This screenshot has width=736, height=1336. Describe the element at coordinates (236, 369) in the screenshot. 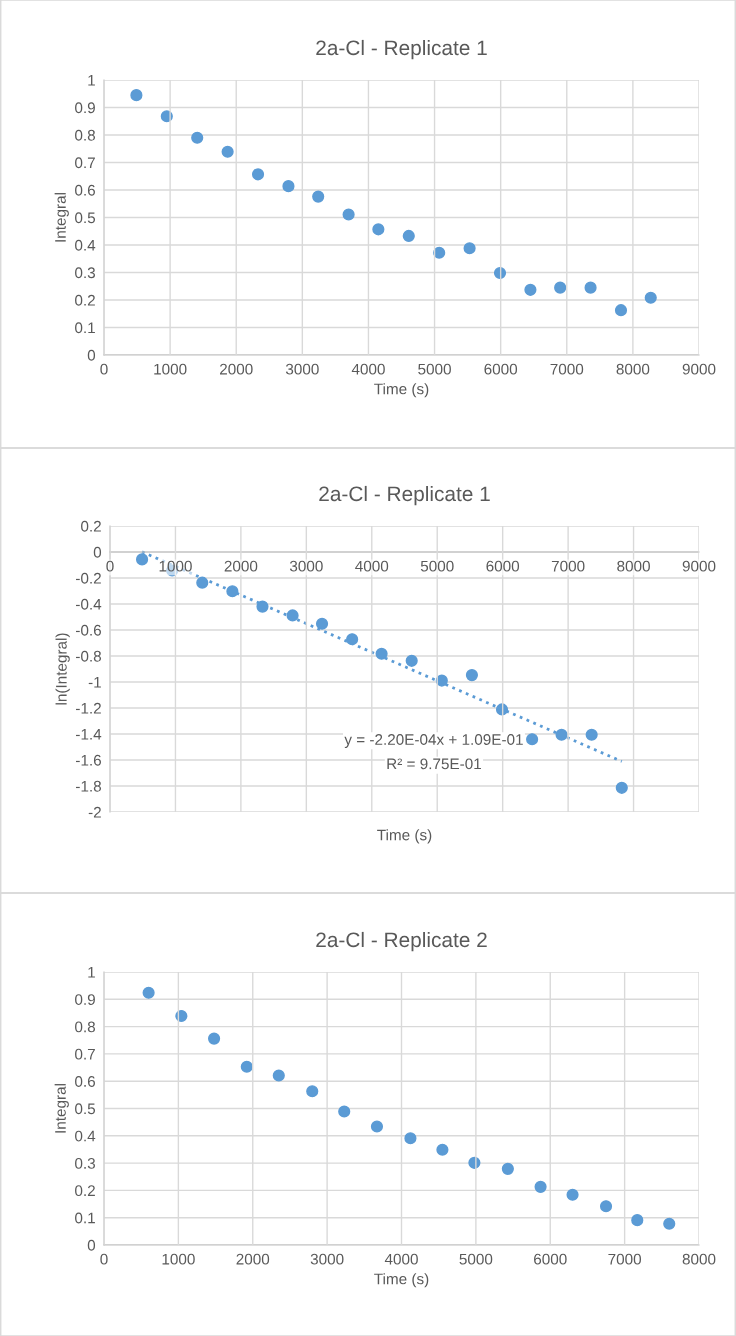

I see `x-tick-label: 2000` at that location.